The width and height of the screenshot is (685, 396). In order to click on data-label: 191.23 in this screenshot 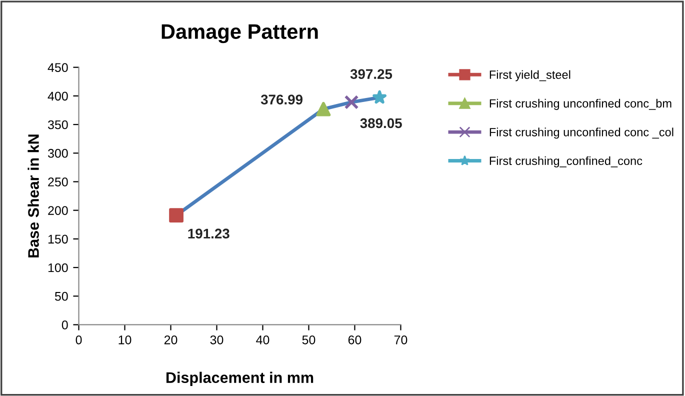, I will do `click(209, 233)`.